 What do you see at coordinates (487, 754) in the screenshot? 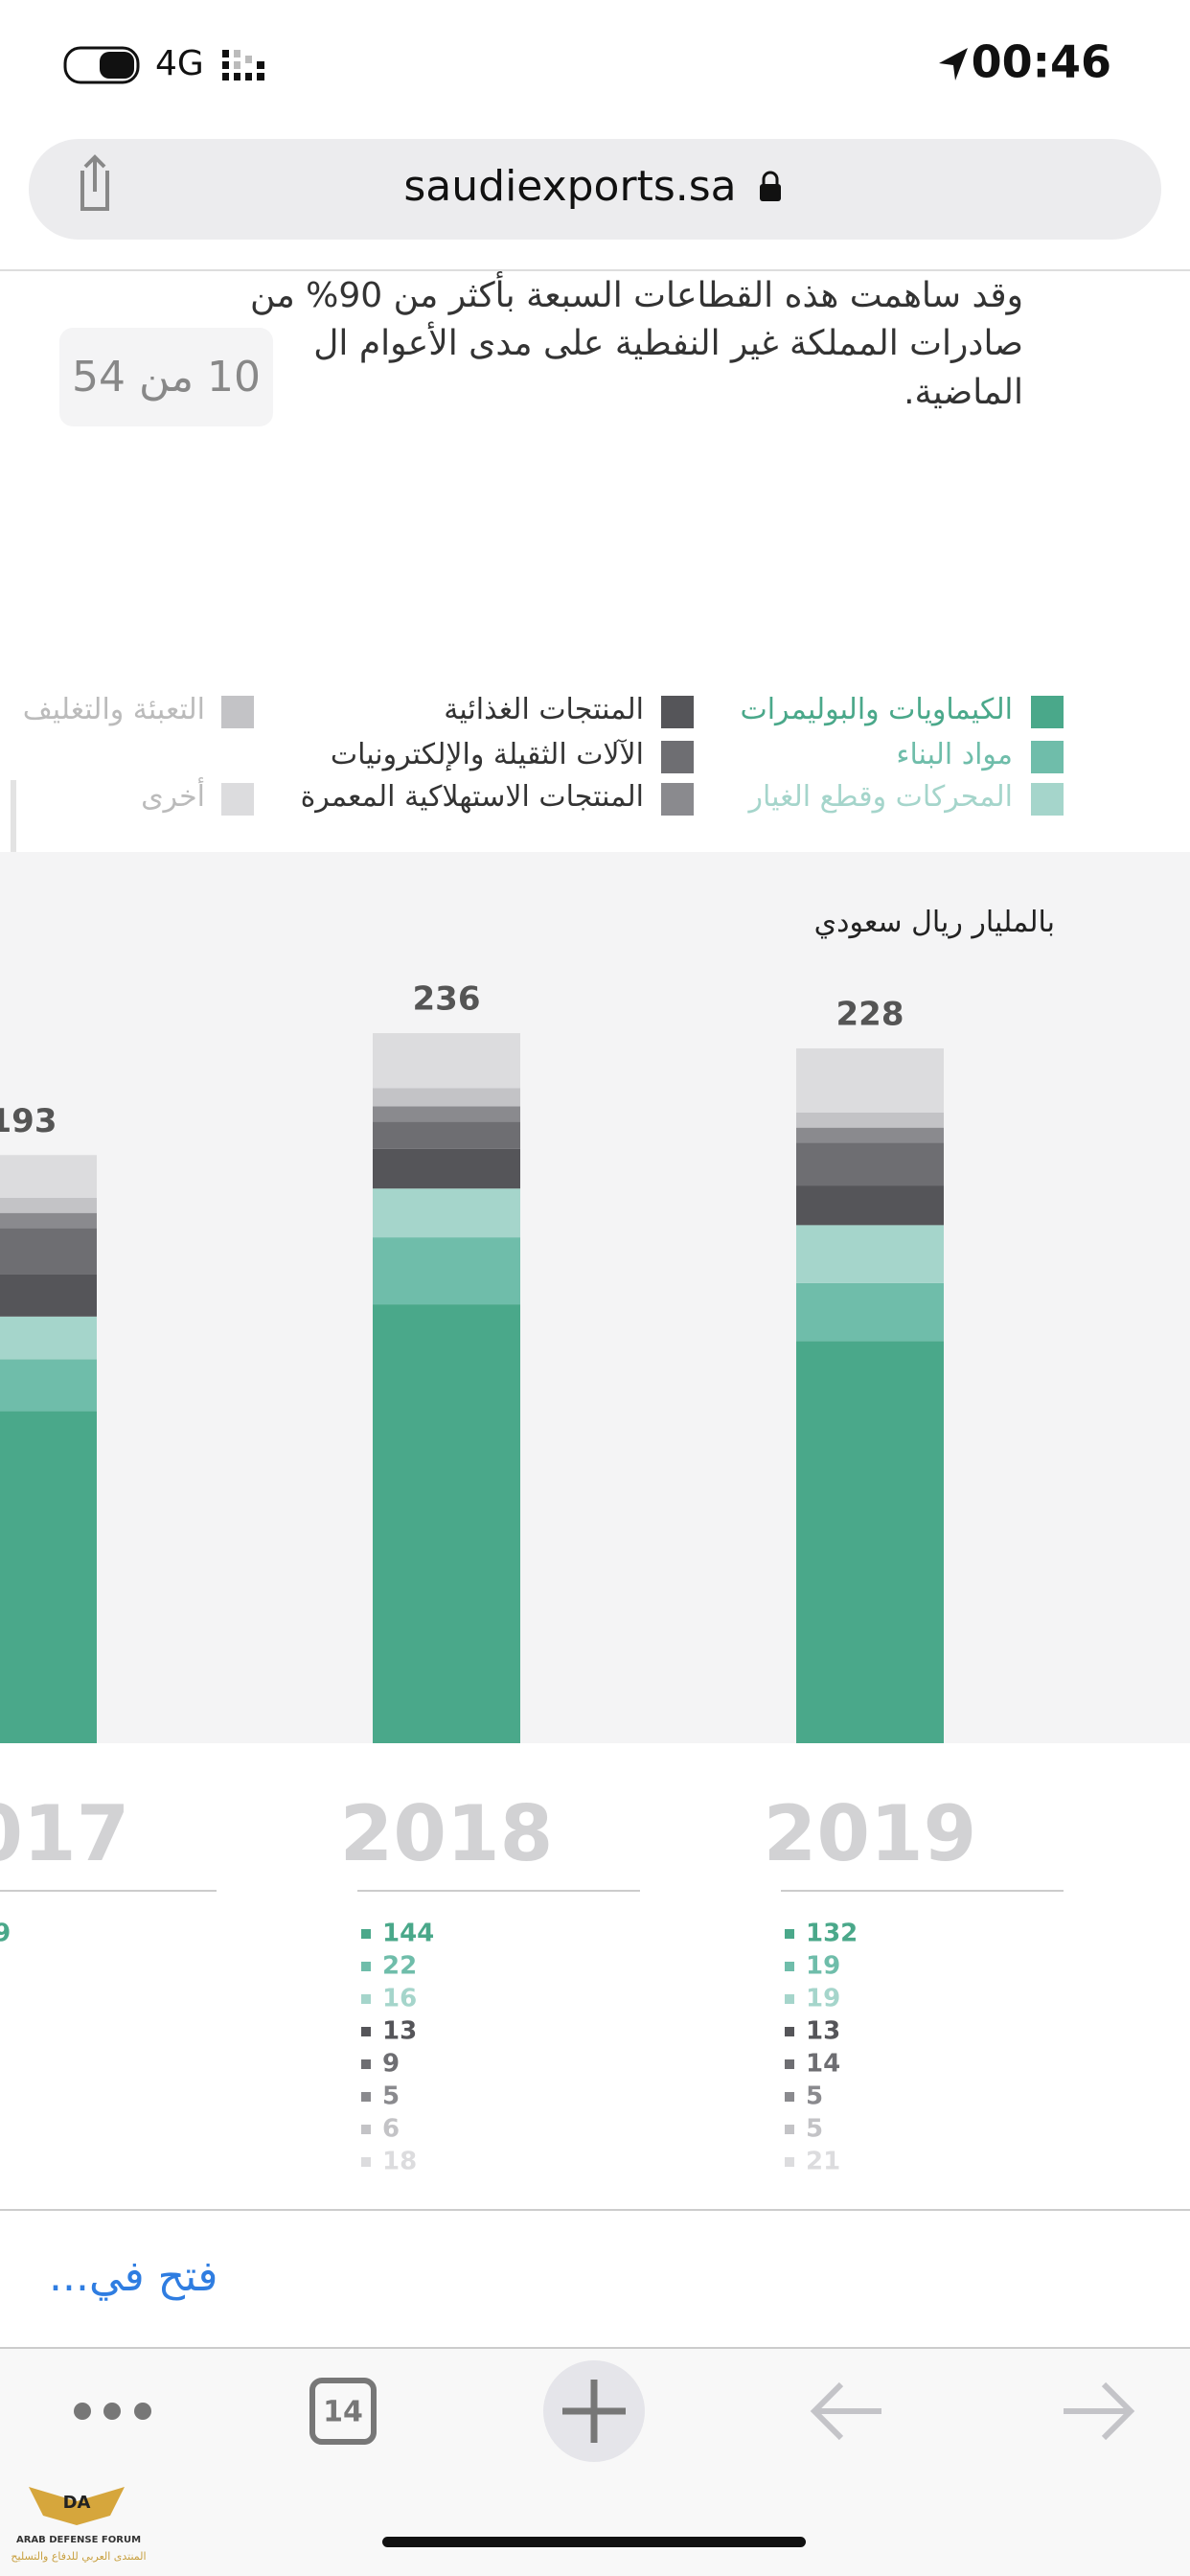
I see `legend-label: الآلات الثقيلة والإلكترونيات` at bounding box center [487, 754].